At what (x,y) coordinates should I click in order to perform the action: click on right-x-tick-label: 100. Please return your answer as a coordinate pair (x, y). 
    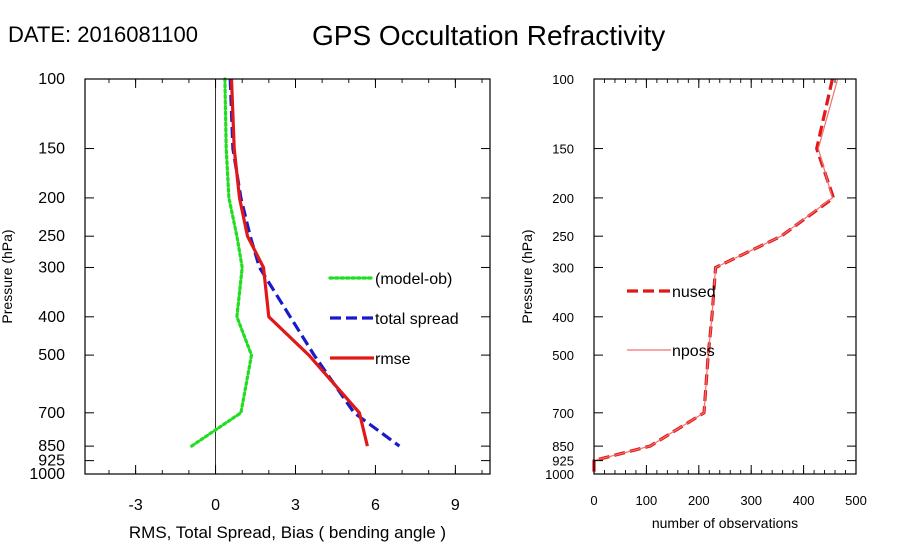
    Looking at the image, I should click on (647, 500).